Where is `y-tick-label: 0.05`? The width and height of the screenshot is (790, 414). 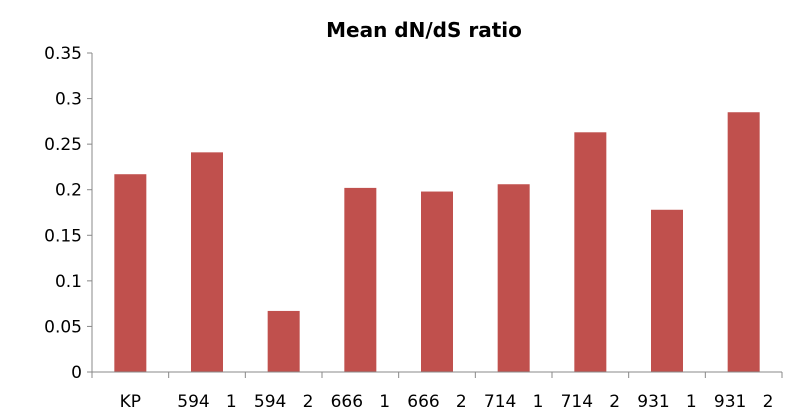 y-tick-label: 0.05 is located at coordinates (63, 327).